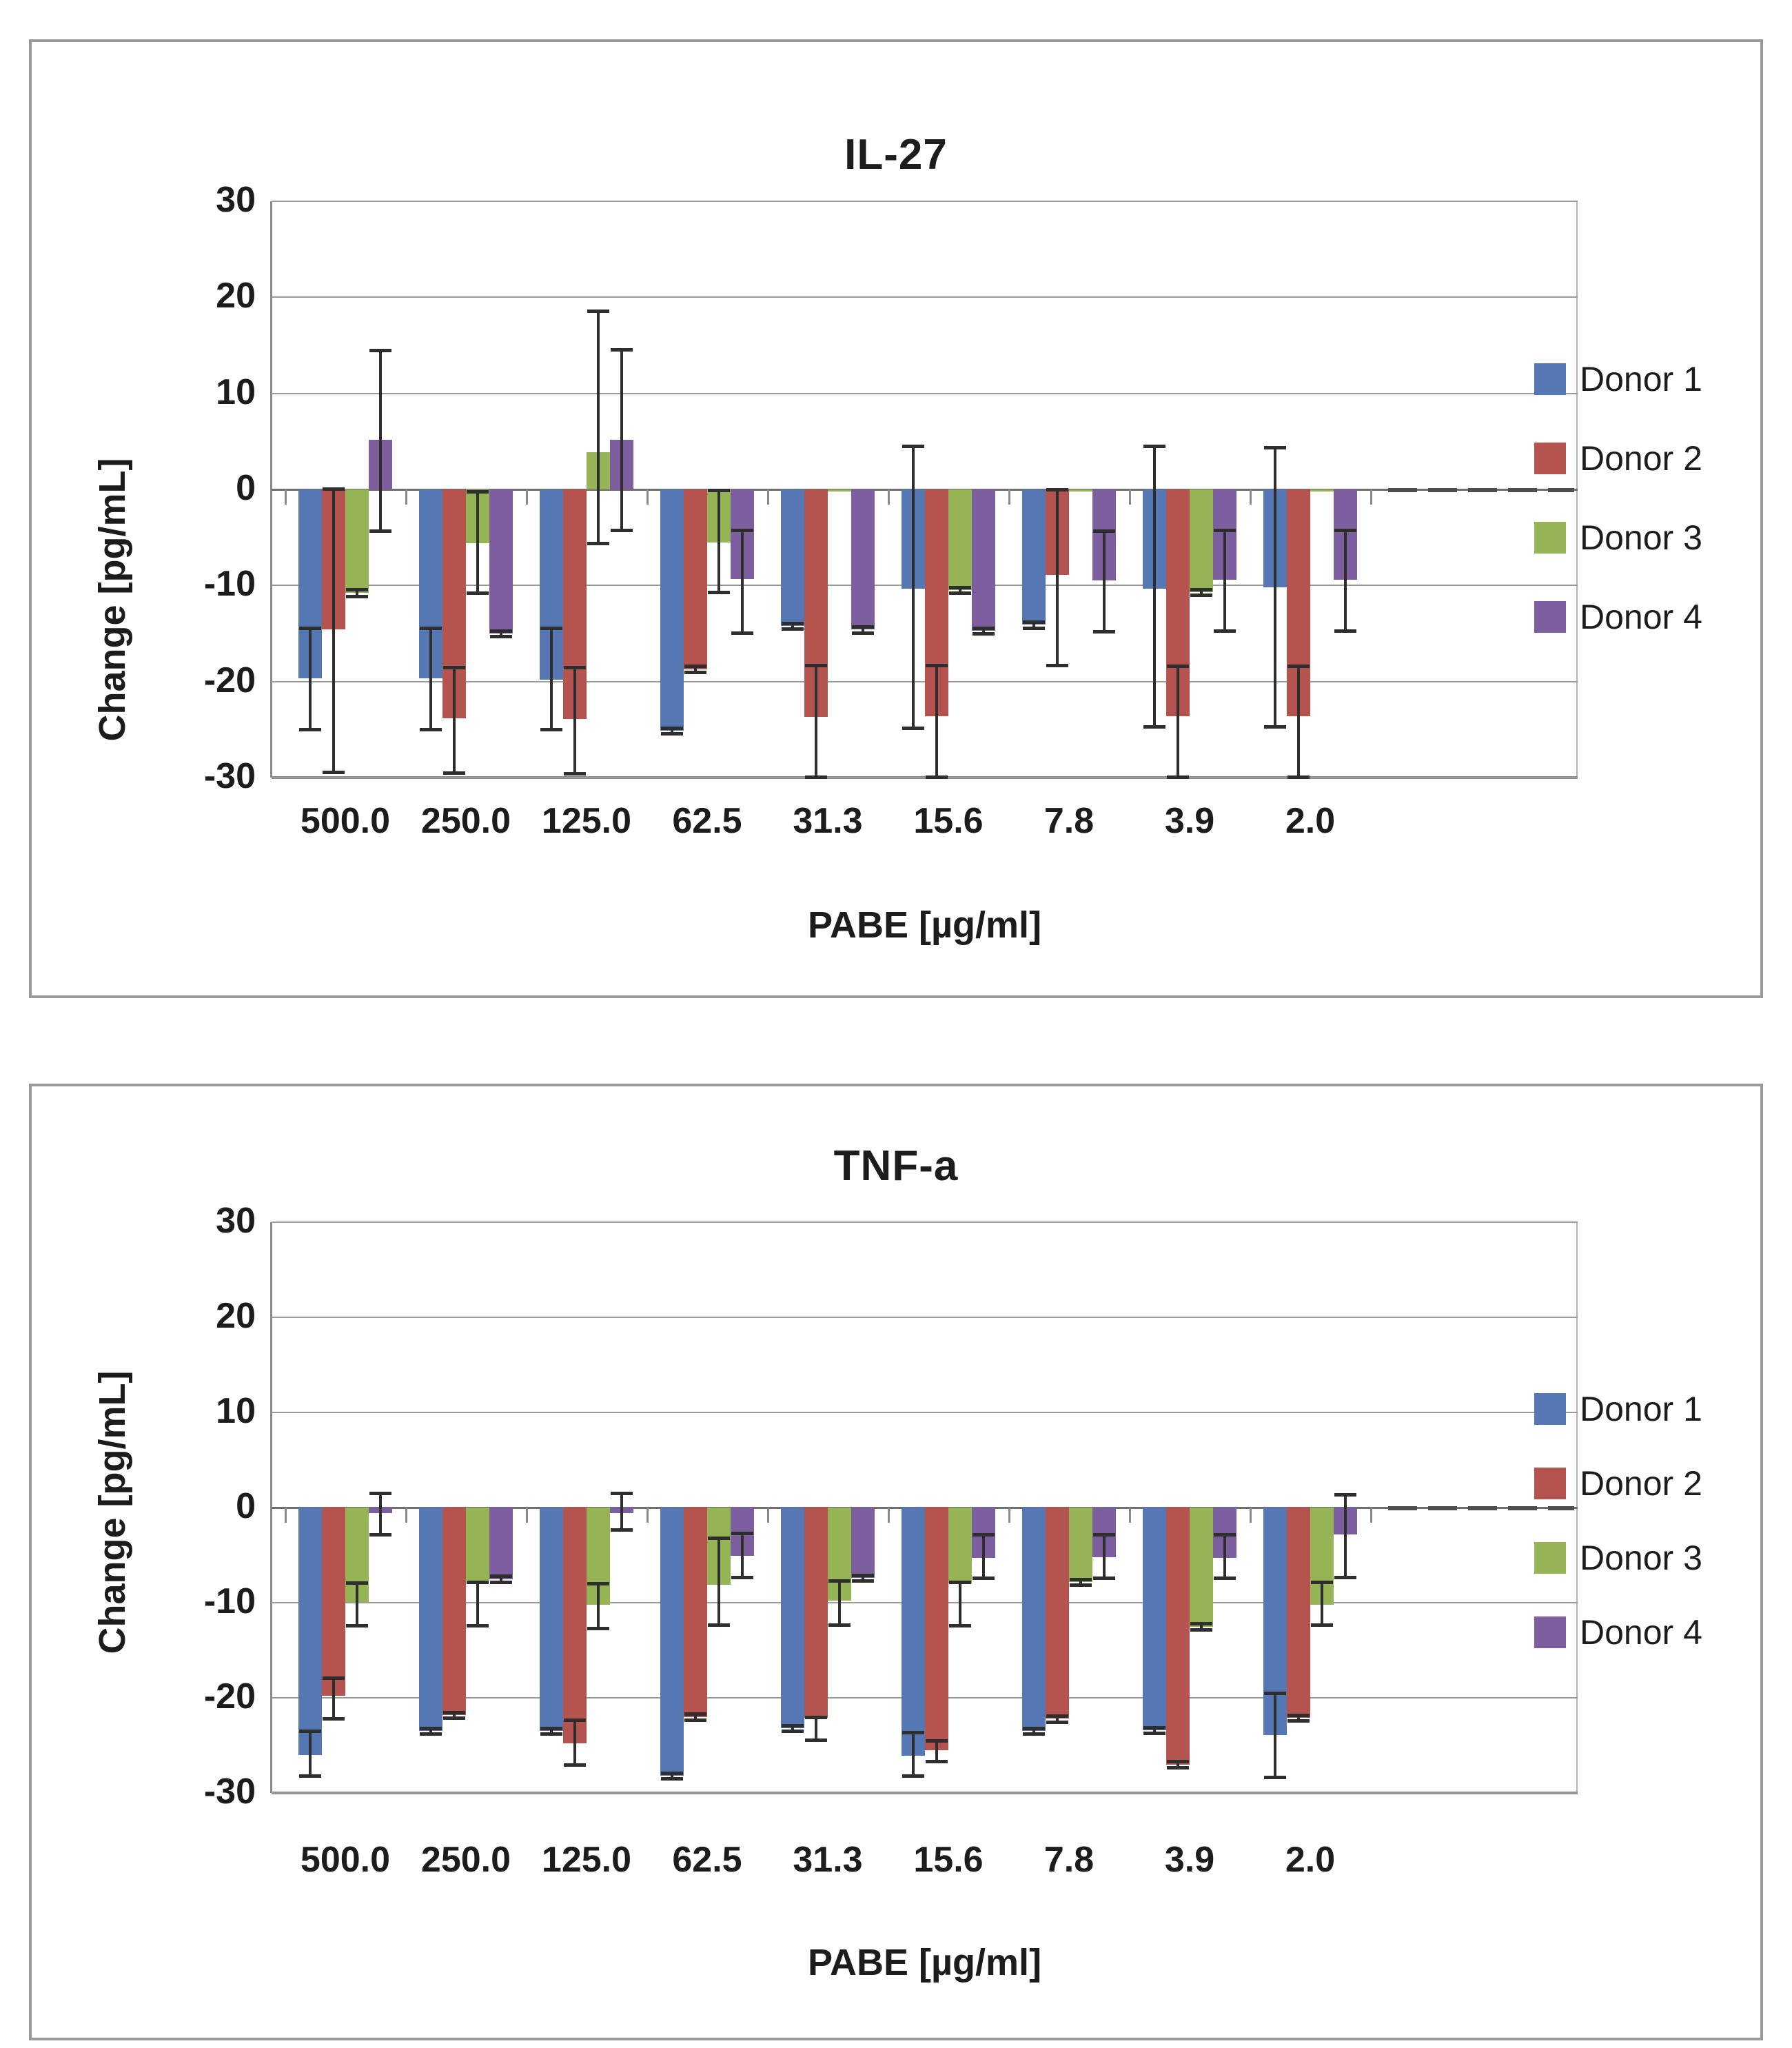  I want to click on bar-donor2-62.5, so click(695, 579).